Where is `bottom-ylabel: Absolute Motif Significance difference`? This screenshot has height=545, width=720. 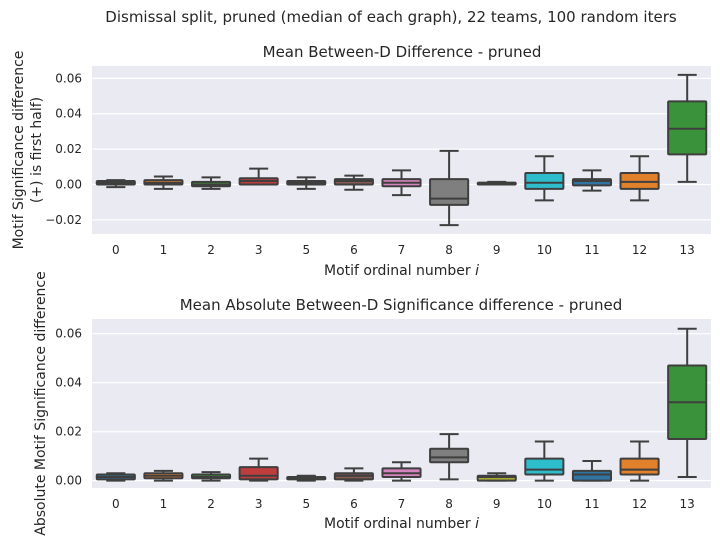
bottom-ylabel: Absolute Motif Significance difference is located at coordinates (41, 403).